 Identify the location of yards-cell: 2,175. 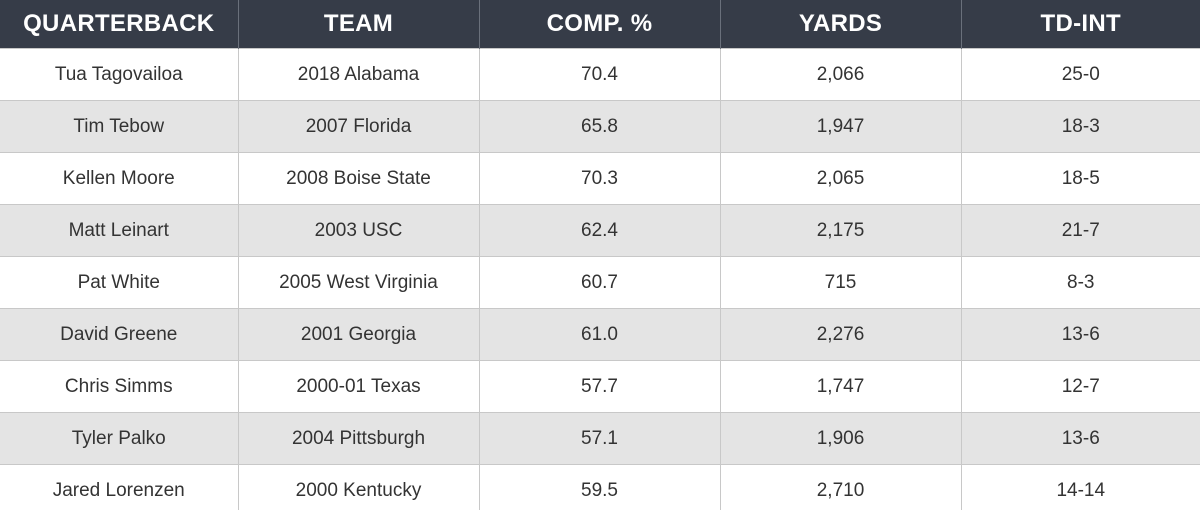
(840, 230).